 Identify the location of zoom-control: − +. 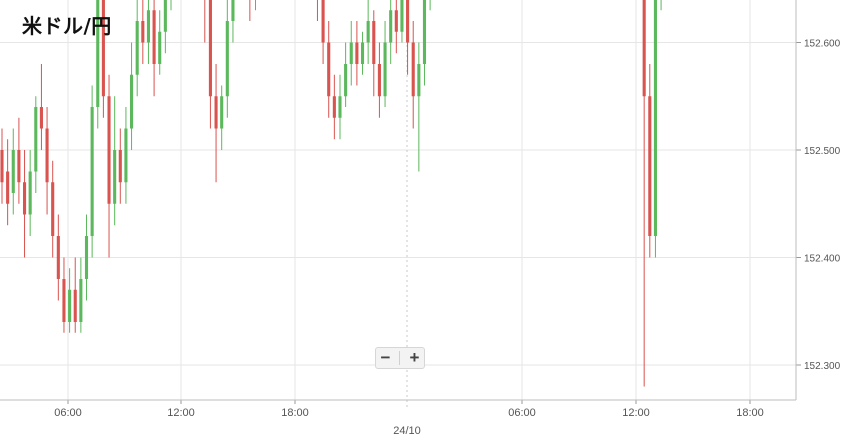
(400, 358).